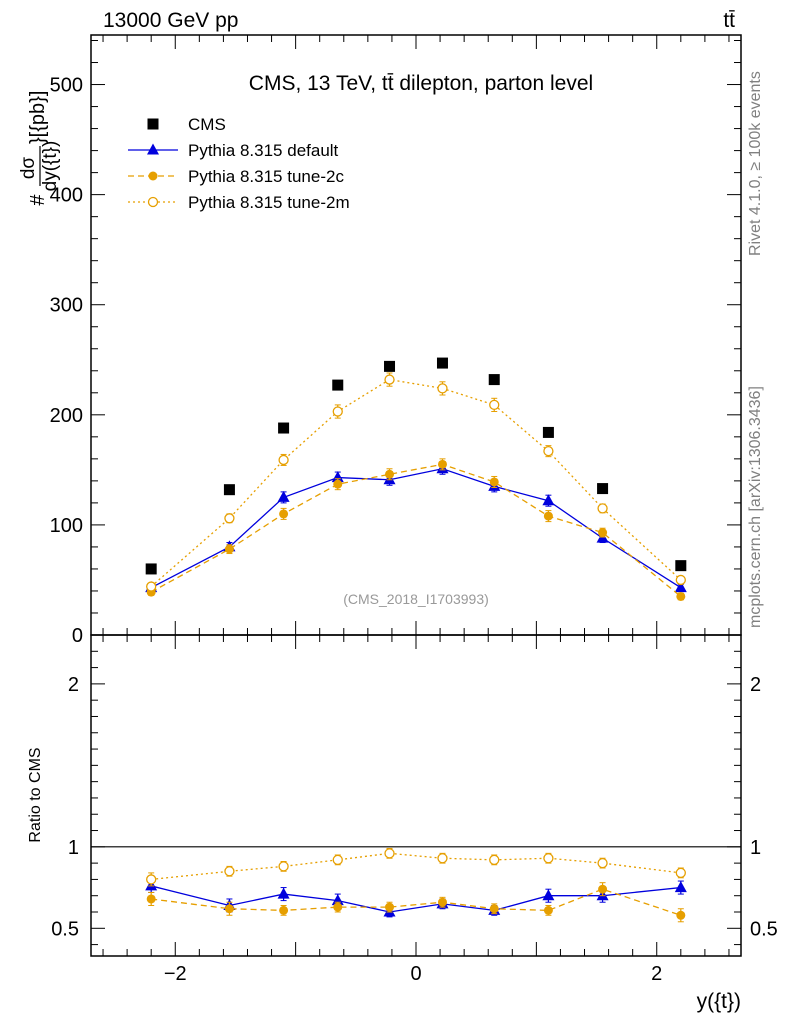 Image resolution: width=786 pixels, height=1024 pixels. I want to click on main-y-tick-label: 0, so click(77, 636).